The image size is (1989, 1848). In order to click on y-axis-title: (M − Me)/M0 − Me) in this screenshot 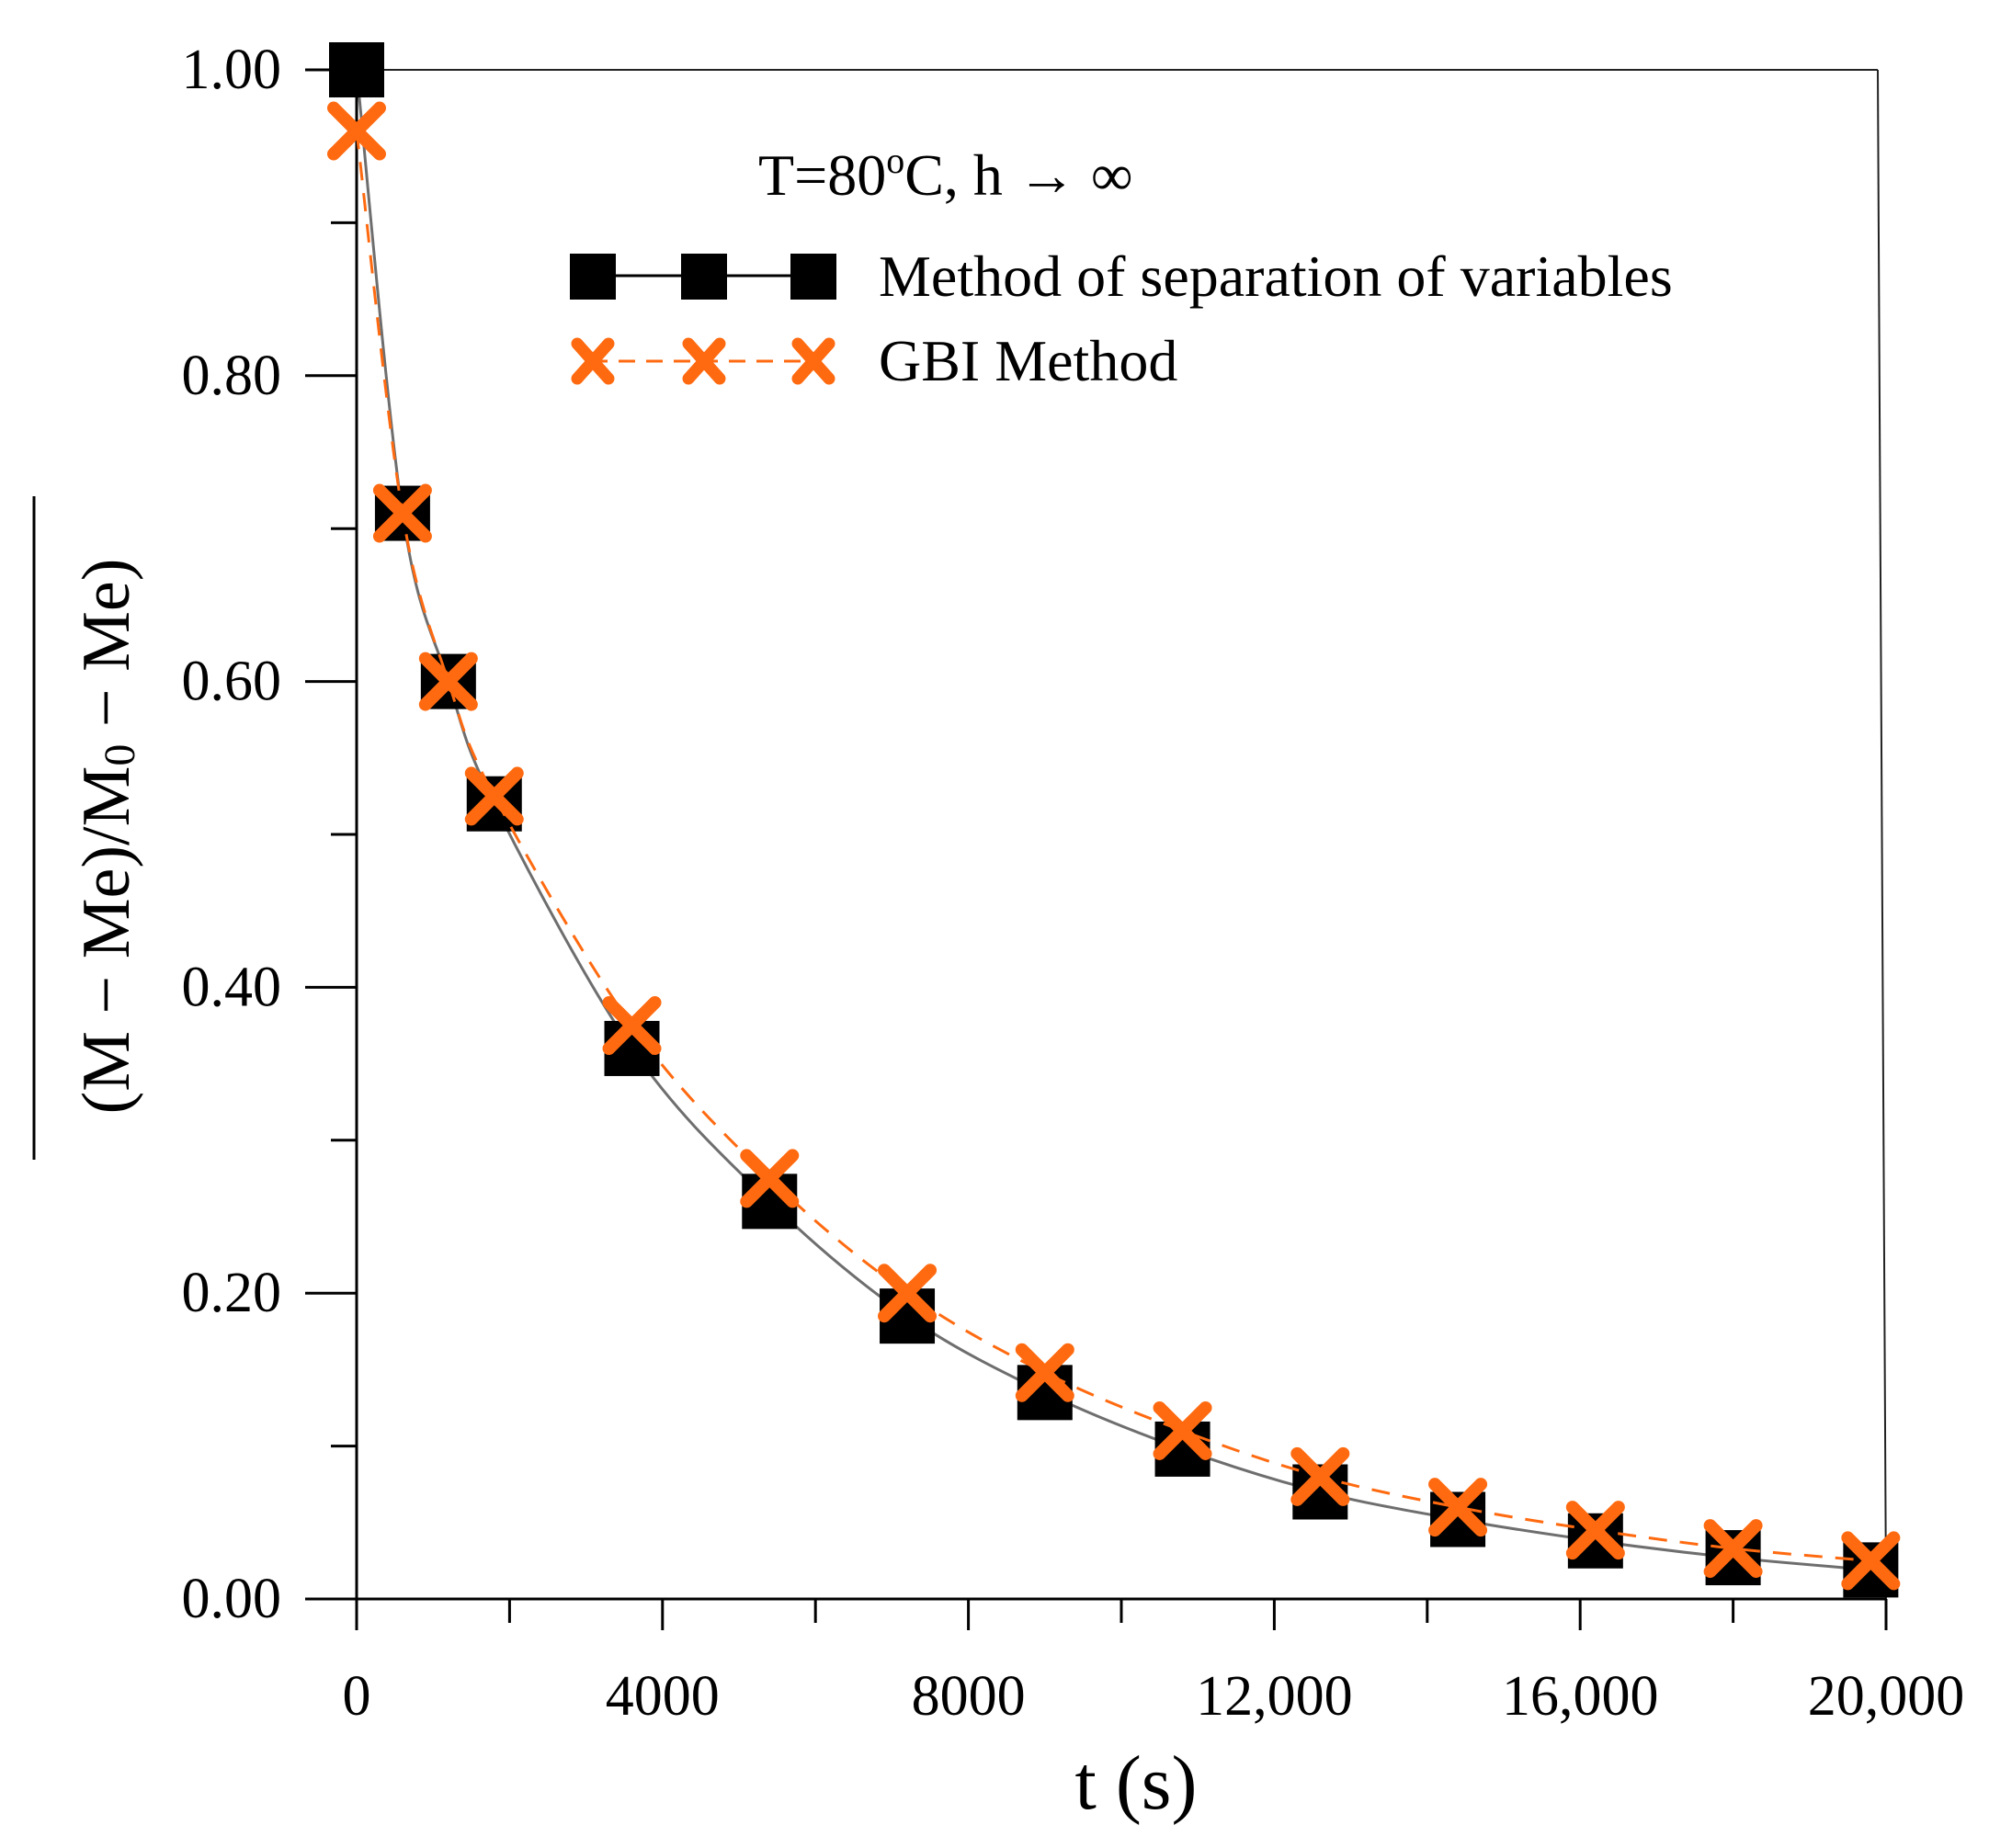, I will do `click(106, 837)`.